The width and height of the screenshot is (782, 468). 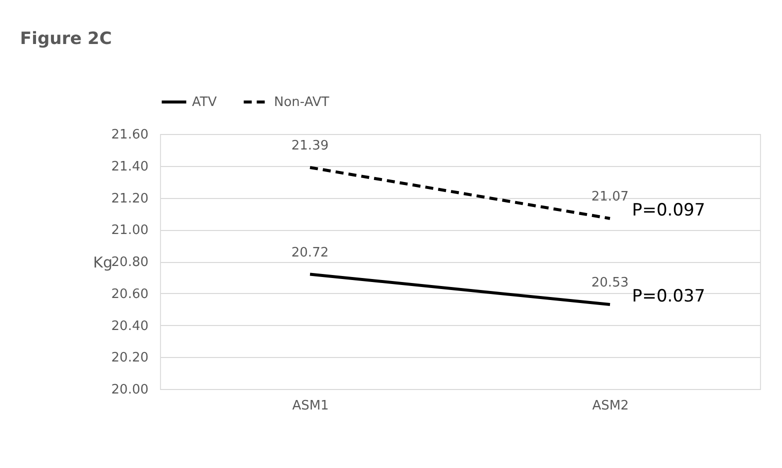 What do you see at coordinates (669, 210) in the screenshot?
I see `annotation: P=0.097` at bounding box center [669, 210].